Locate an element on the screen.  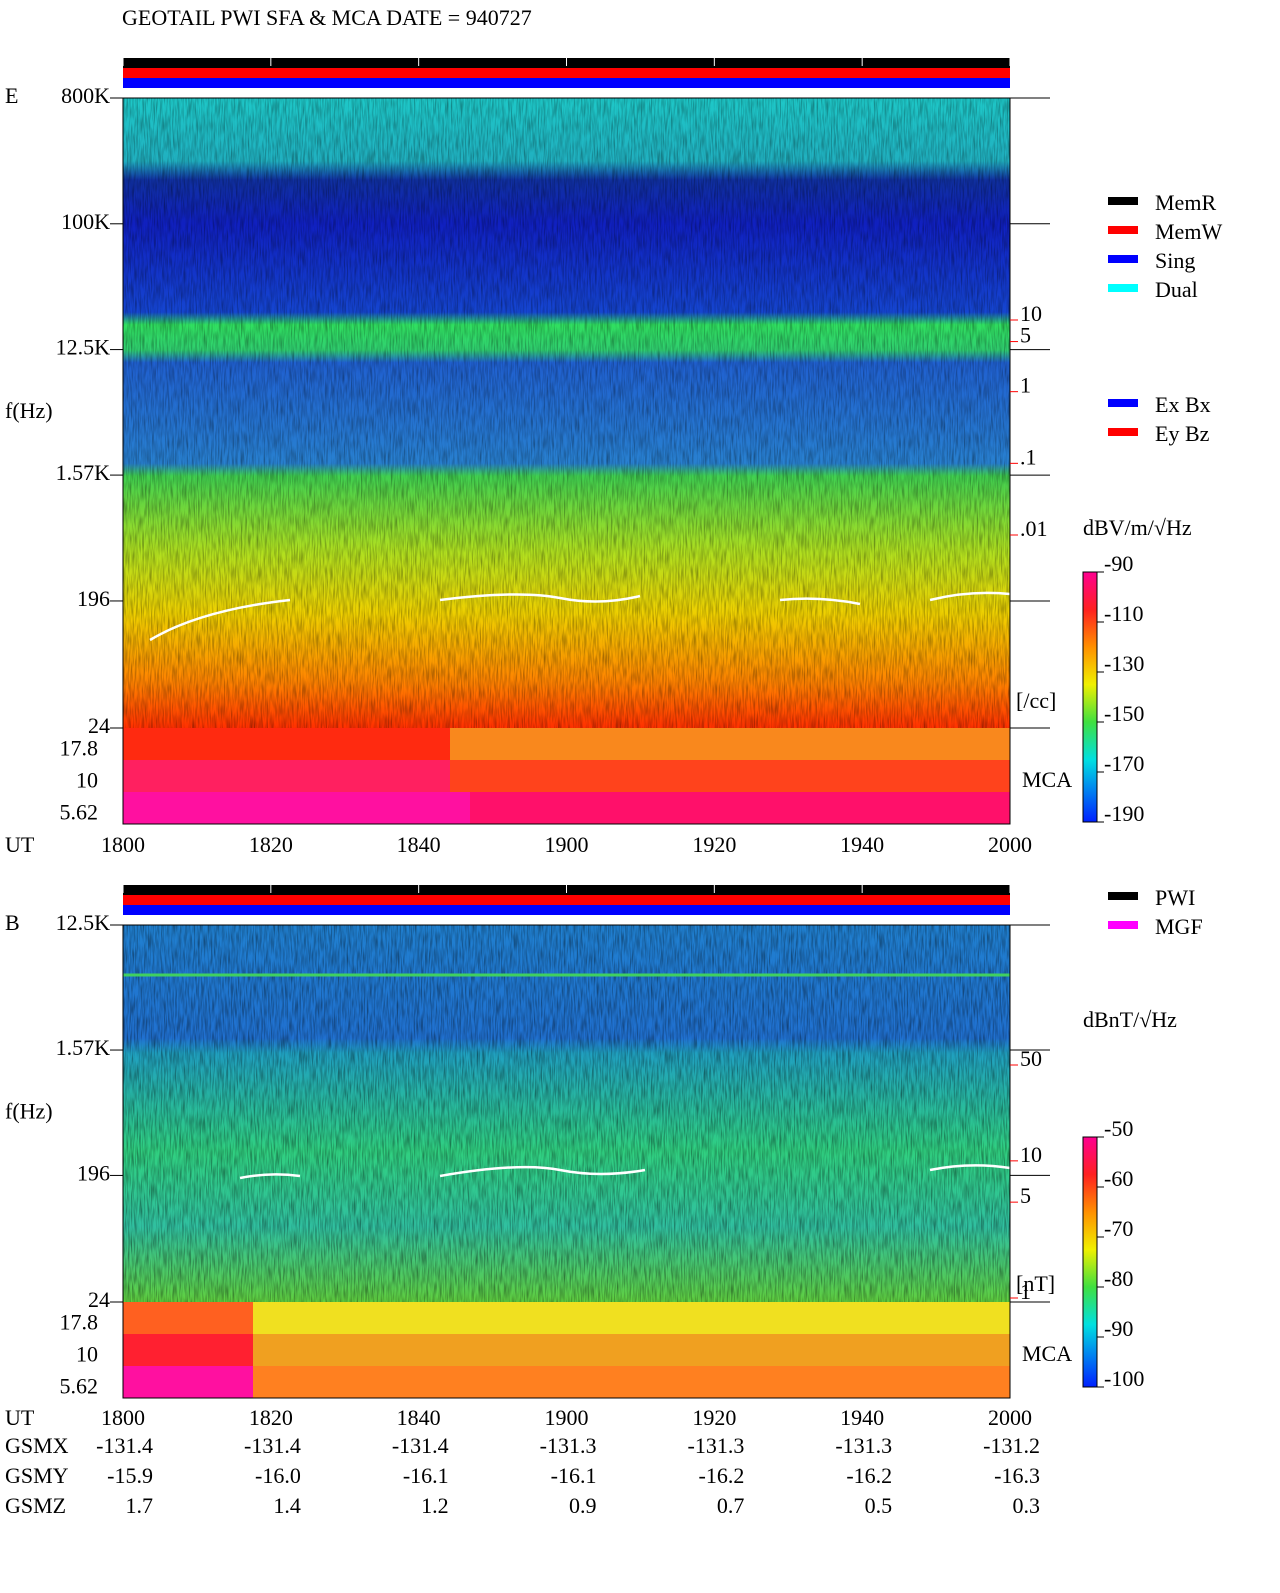
right-scale-label: 1 is located at coordinates (1025, 1291).